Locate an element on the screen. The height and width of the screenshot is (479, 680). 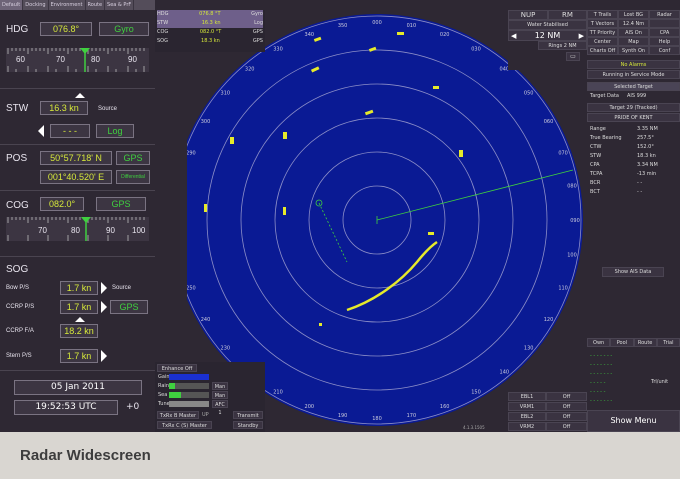
left-arrow-icon is located at coordinates (41, 131).